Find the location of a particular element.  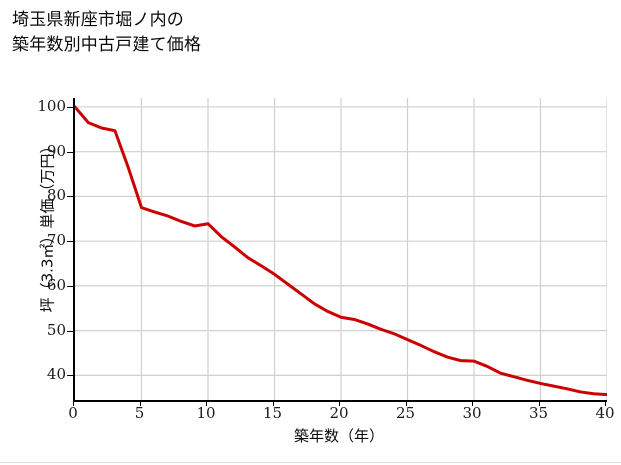

x-axis-tick-label: 40 is located at coordinates (605, 413).